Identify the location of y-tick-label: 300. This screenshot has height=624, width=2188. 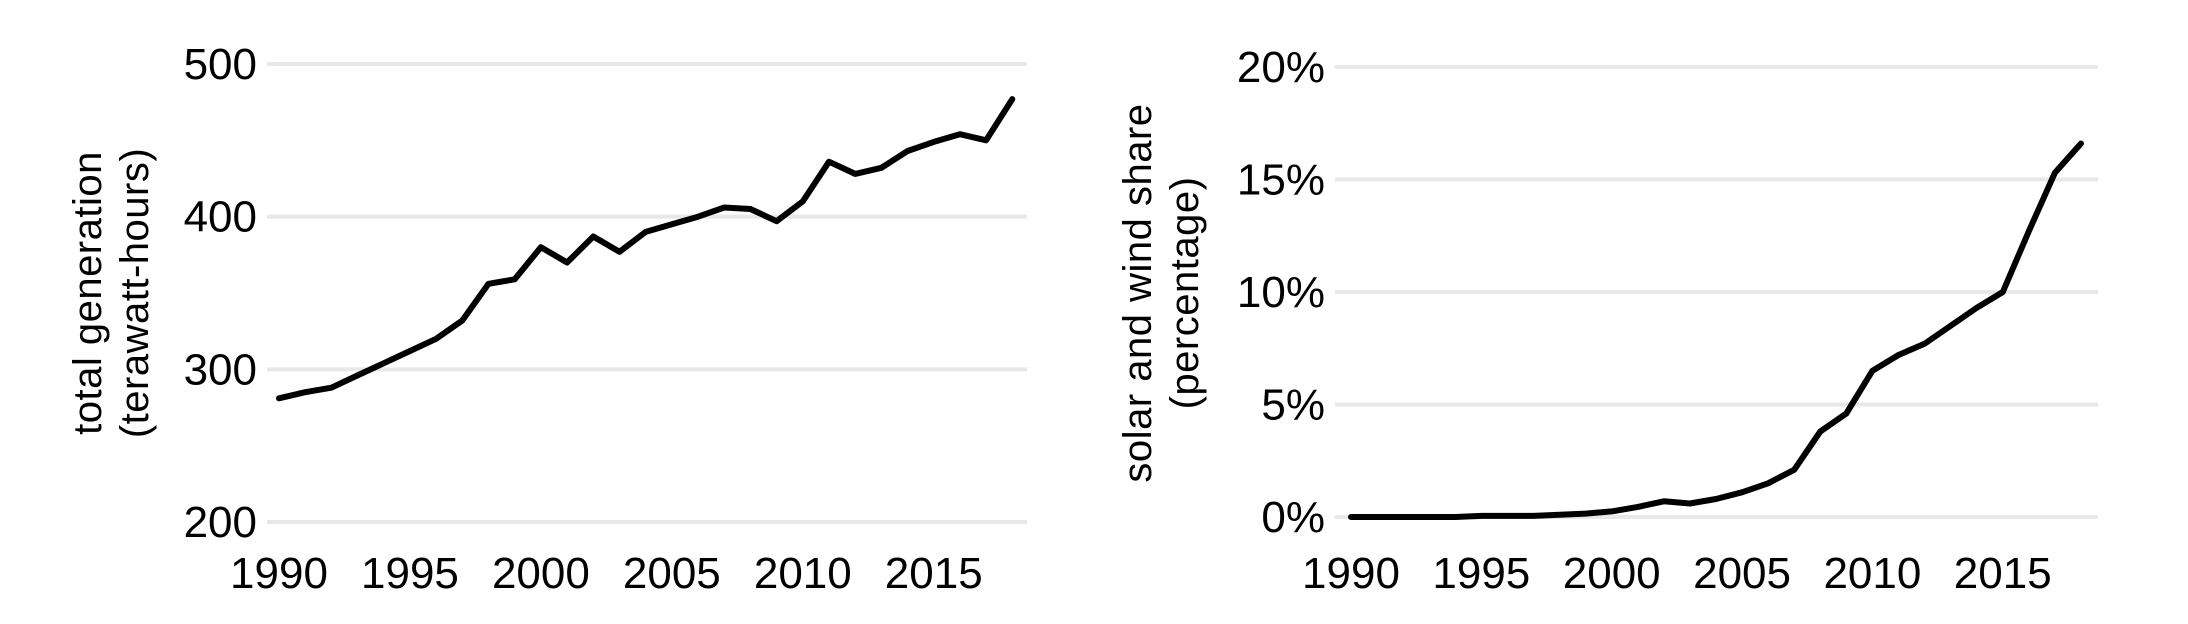
(220, 369).